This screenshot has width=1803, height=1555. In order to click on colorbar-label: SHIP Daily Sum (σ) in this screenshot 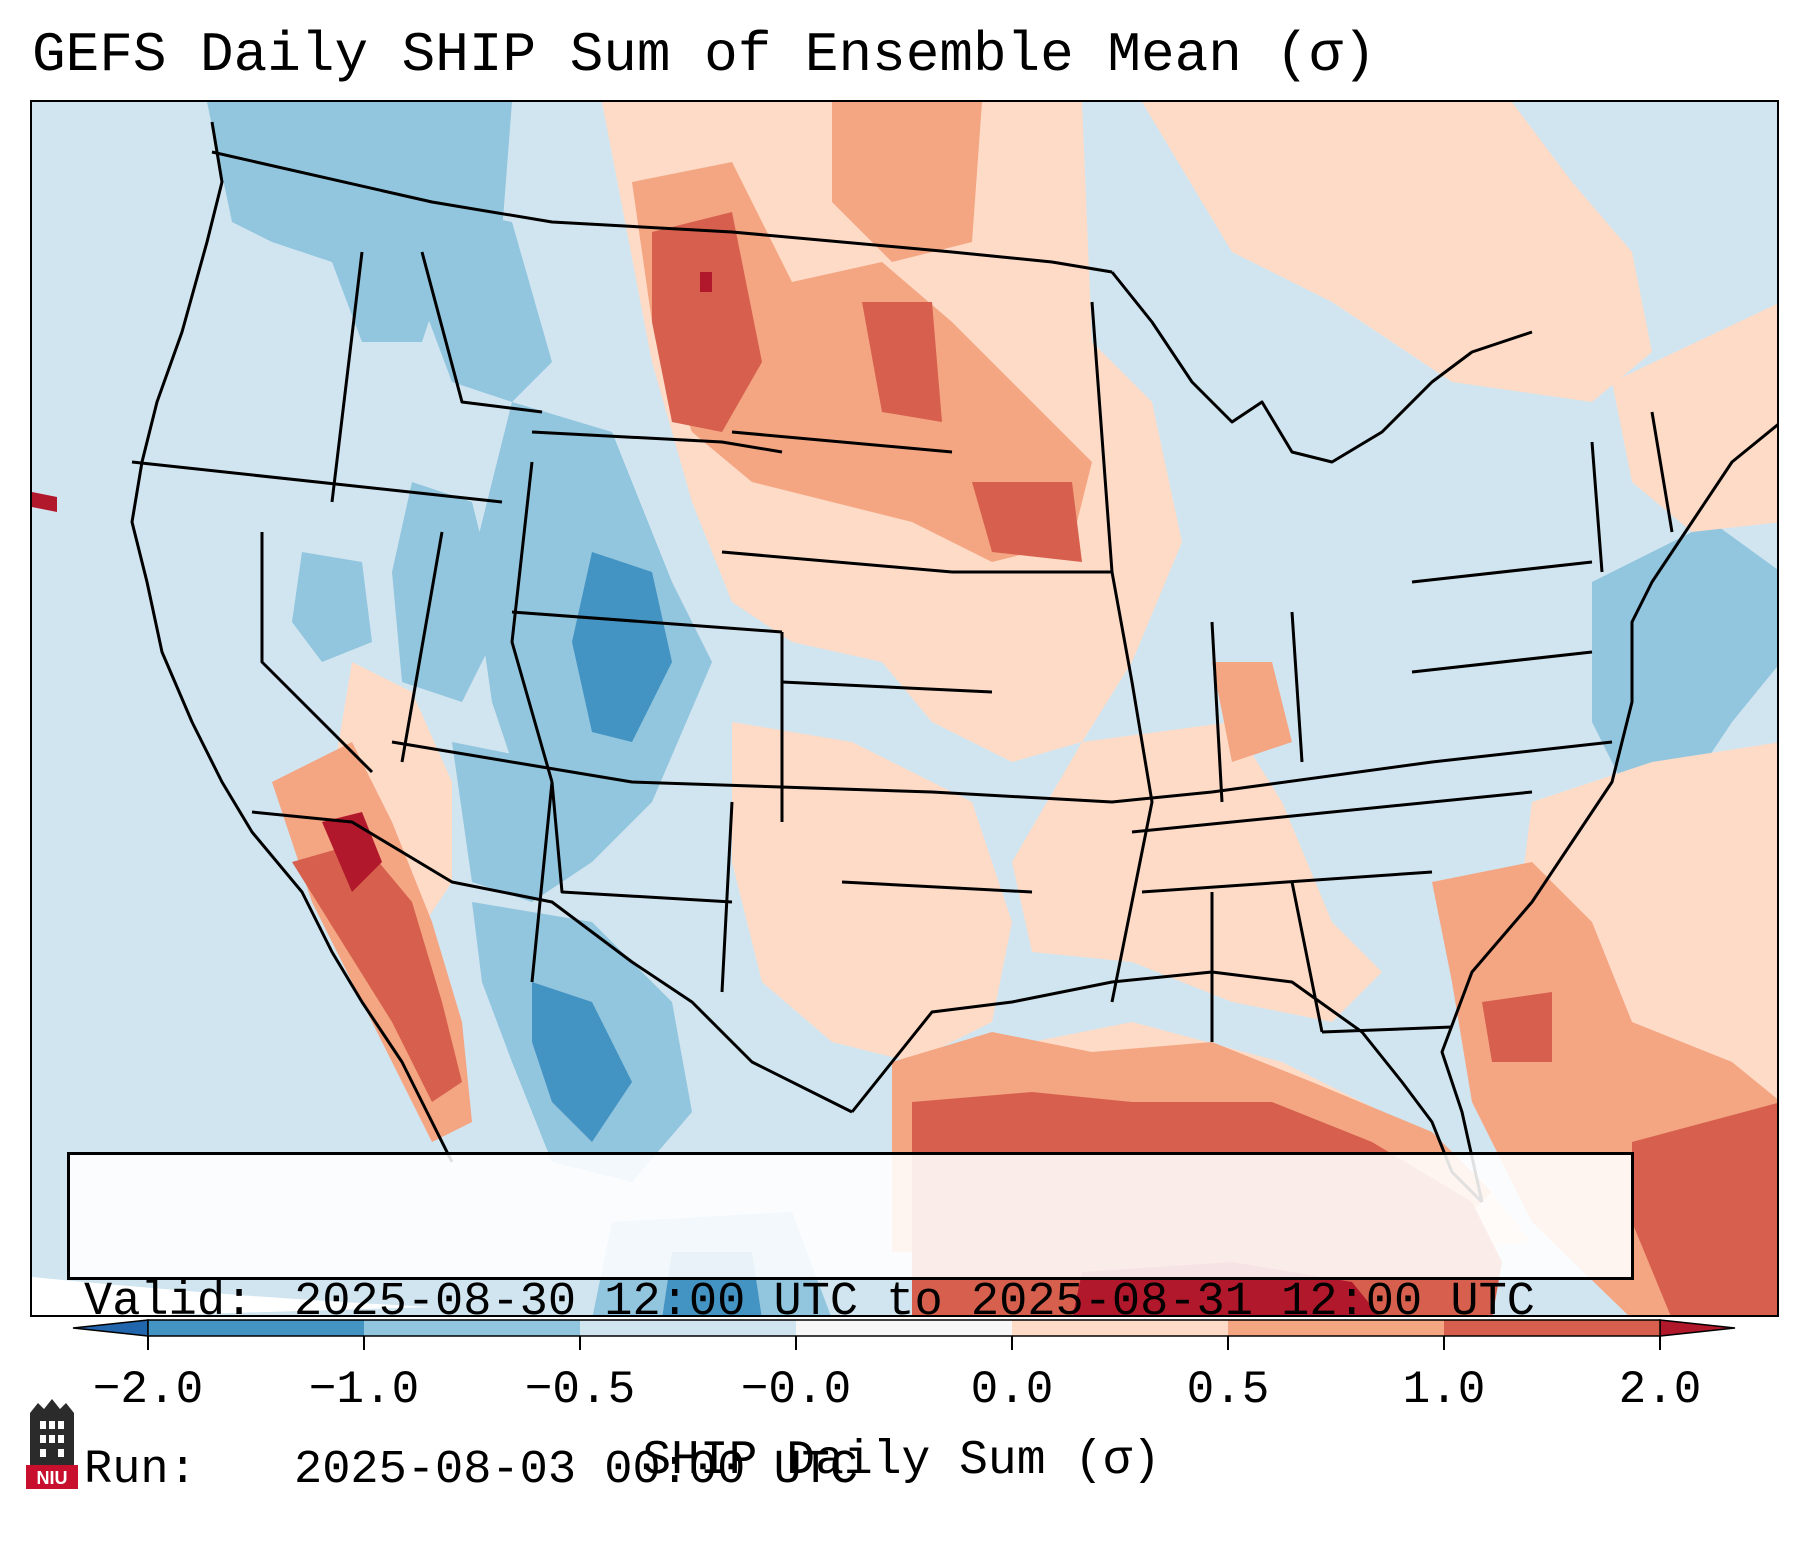, I will do `click(901, 1461)`.